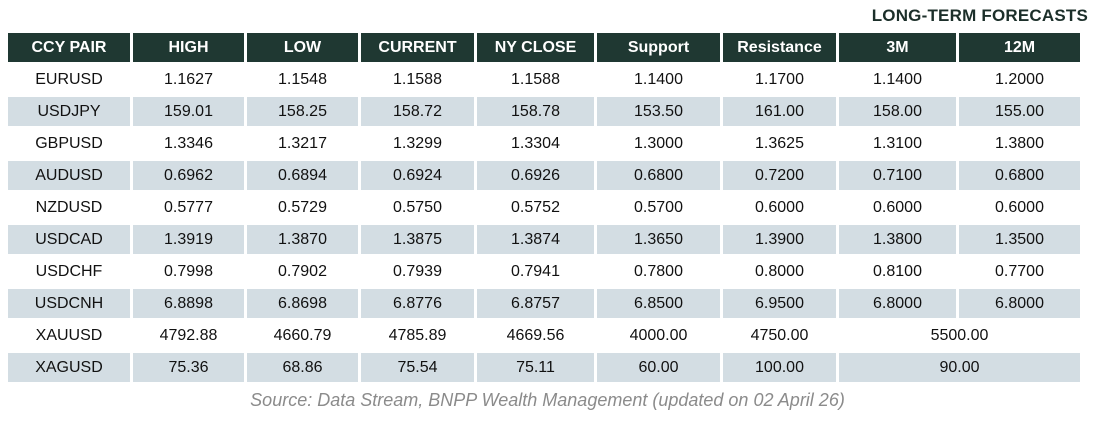 Image resolution: width=1095 pixels, height=421 pixels. What do you see at coordinates (417, 143) in the screenshot?
I see `cell-current: 1.3299` at bounding box center [417, 143].